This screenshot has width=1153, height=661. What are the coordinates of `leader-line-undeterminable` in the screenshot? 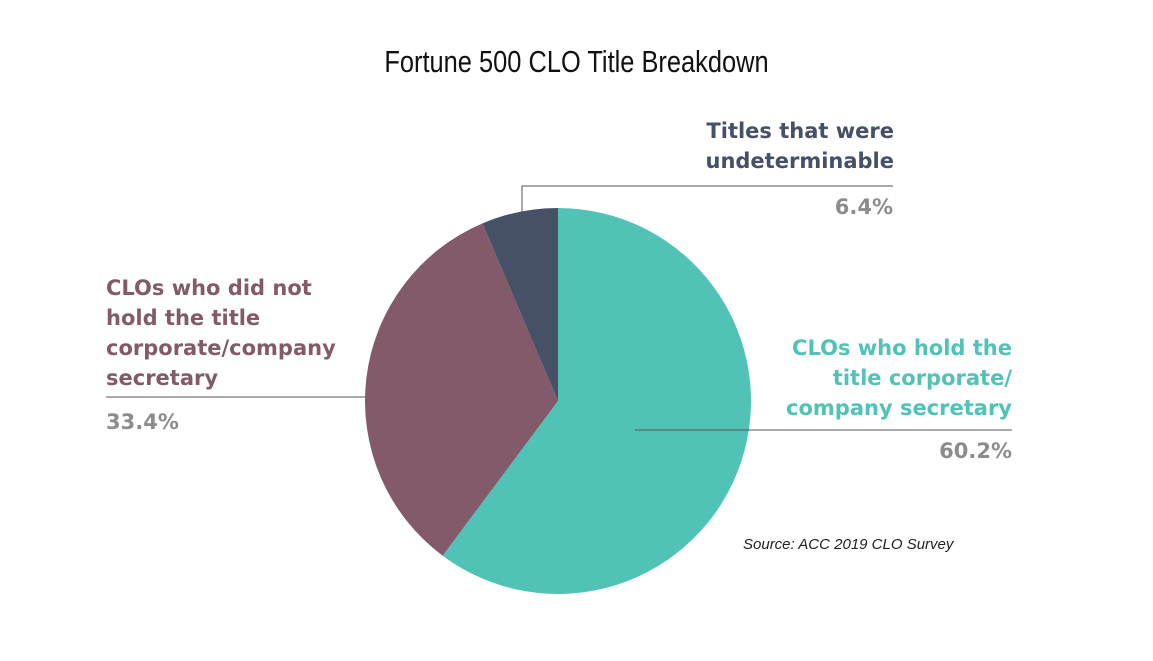 It's located at (707, 199).